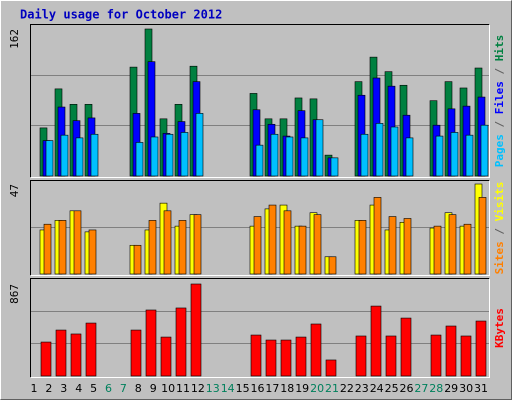 The height and width of the screenshot is (400, 512). What do you see at coordinates (347, 388) in the screenshot?
I see `x-tick-label: 22` at bounding box center [347, 388].